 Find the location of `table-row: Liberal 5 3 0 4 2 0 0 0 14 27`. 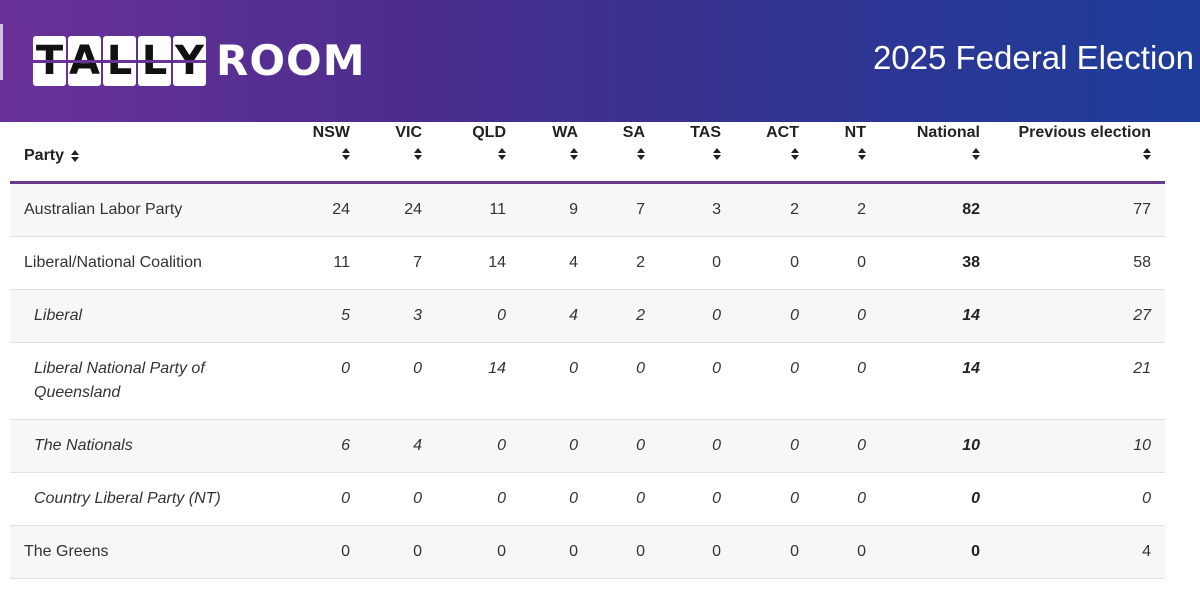

table-row: Liberal 5 3 0 4 2 0 0 0 14 27 is located at coordinates (587, 316).